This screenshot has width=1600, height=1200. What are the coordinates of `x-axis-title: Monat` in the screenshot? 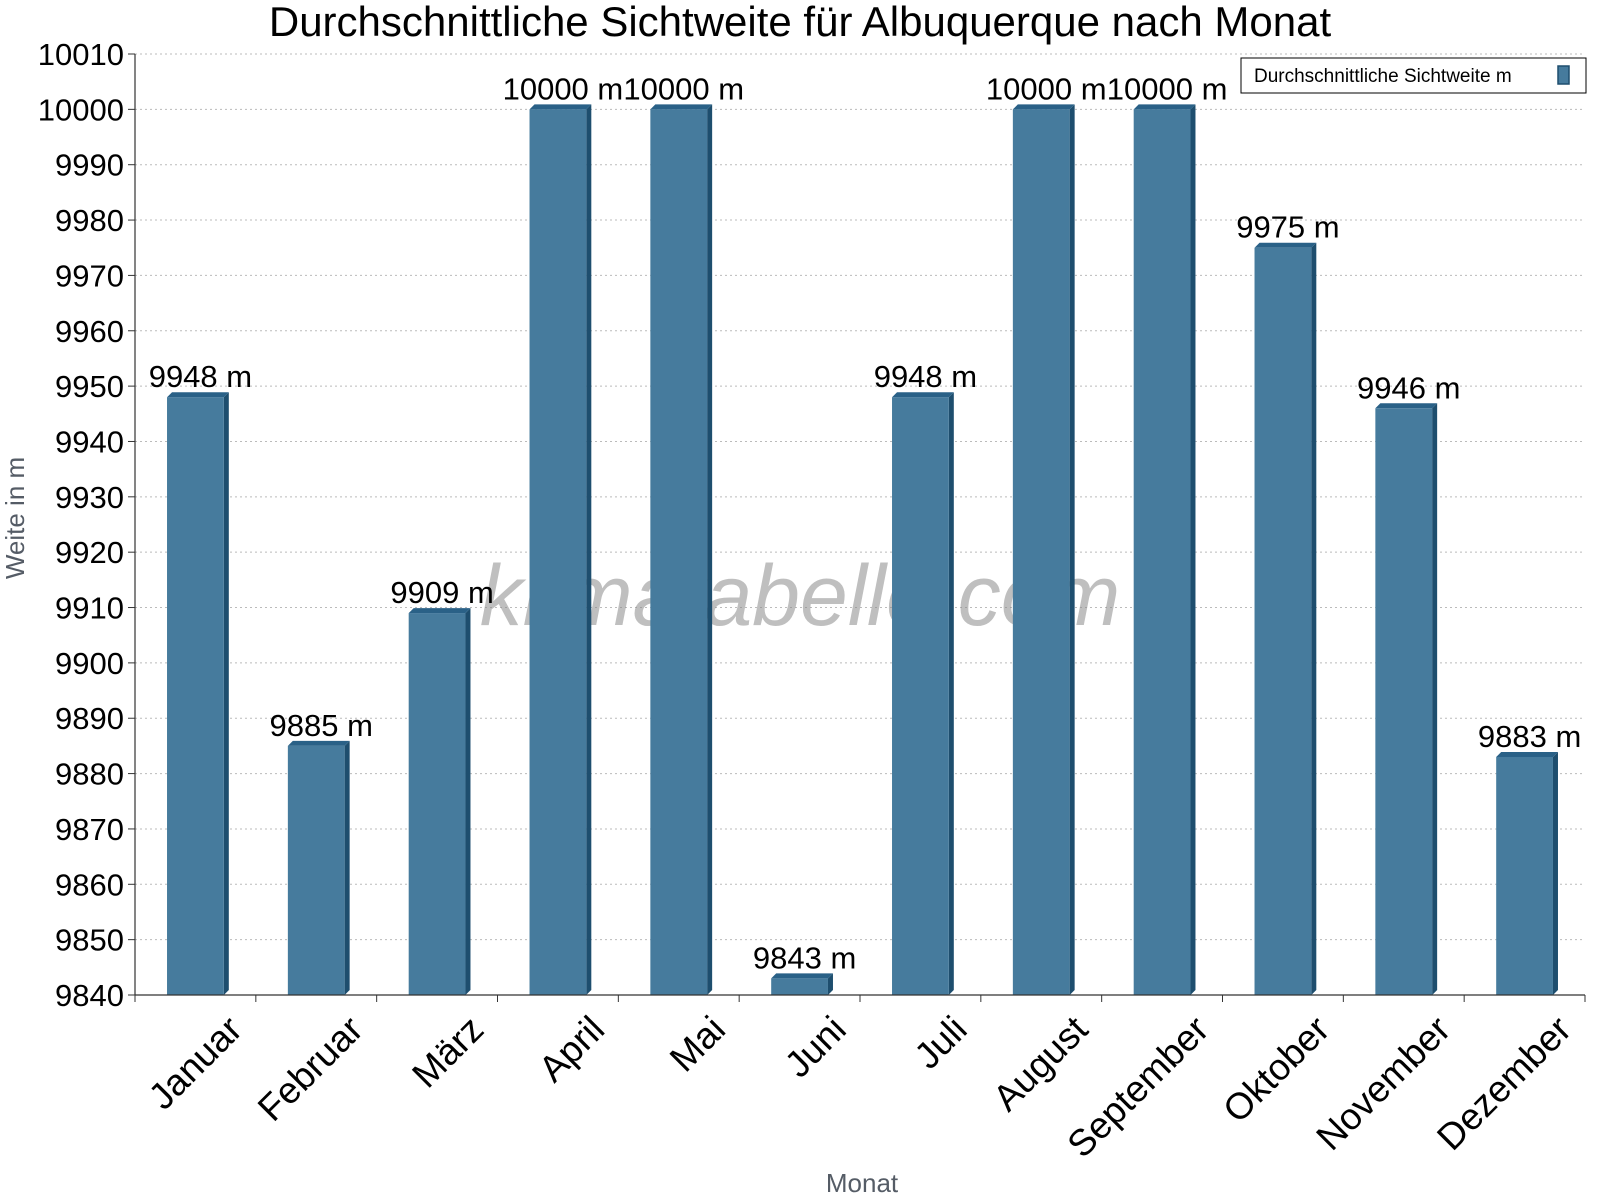 It's located at (862, 1183).